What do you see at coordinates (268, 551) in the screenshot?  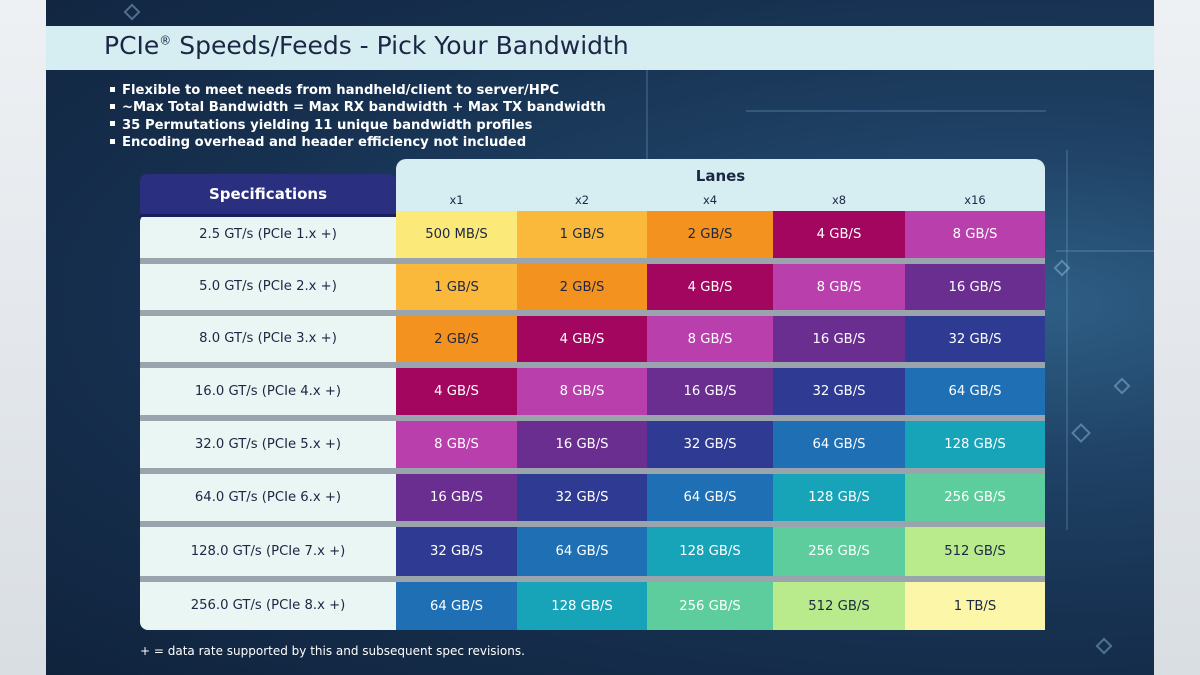 I see `spec-label-128-0-gt-s-pcie-7-x: 128.0 GT/s (PCIe 7.x +)` at bounding box center [268, 551].